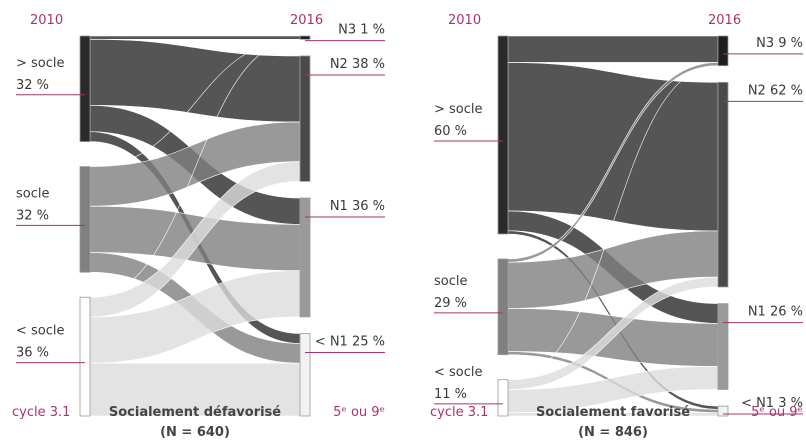 The width and height of the screenshot is (806, 447). I want to click on node-text: N2 62 %, so click(775, 90).